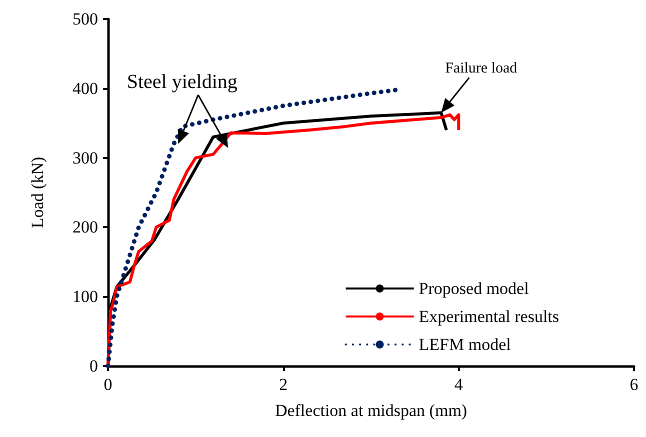 Image resolution: width=646 pixels, height=437 pixels. What do you see at coordinates (465, 344) in the screenshot?
I see `legend-label: LEFM model` at bounding box center [465, 344].